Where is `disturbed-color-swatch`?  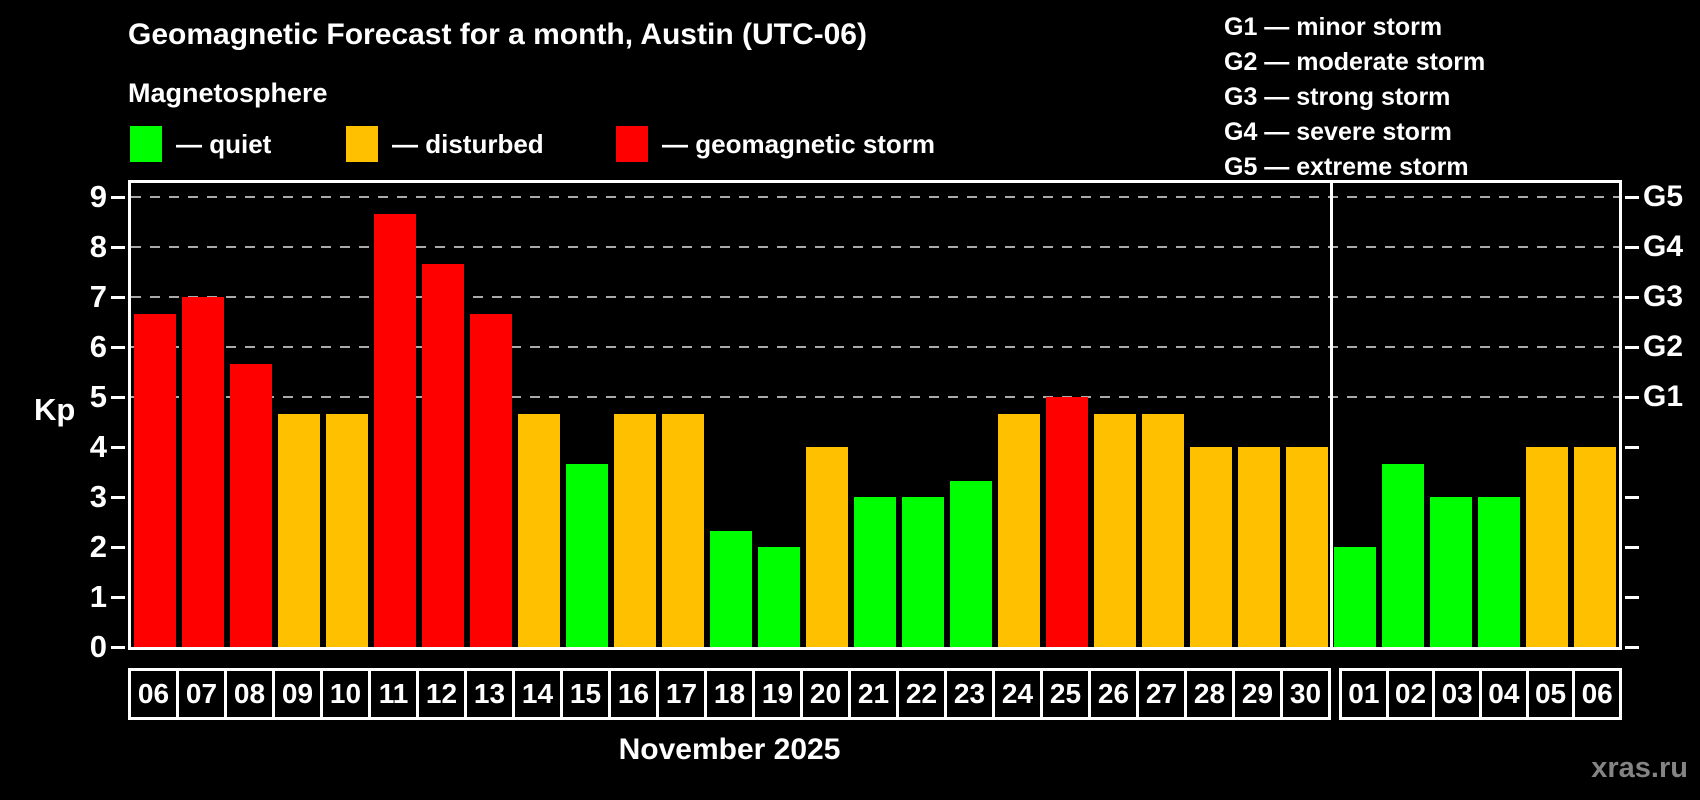
disturbed-color-swatch is located at coordinates (362, 144).